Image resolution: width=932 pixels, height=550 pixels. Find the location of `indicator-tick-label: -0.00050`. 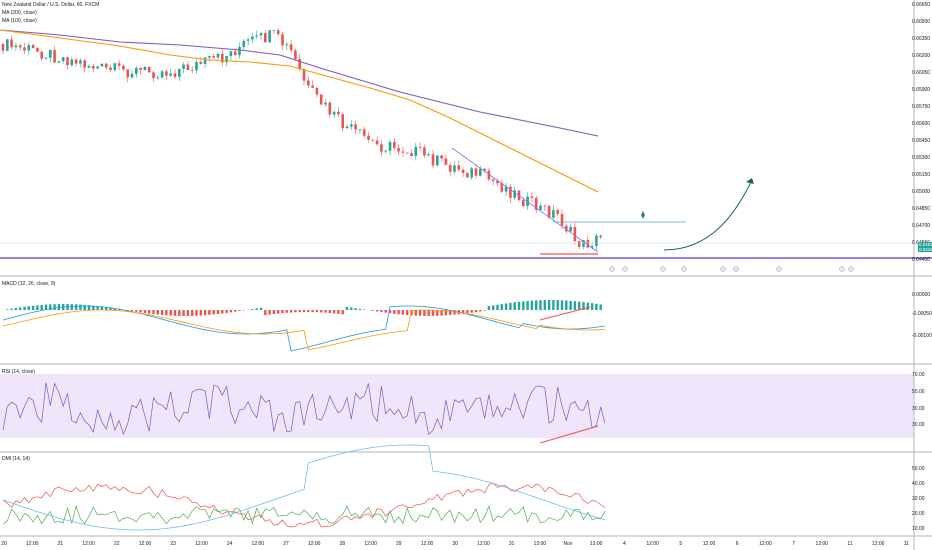

indicator-tick-label: -0.00050 is located at coordinates (922, 314).